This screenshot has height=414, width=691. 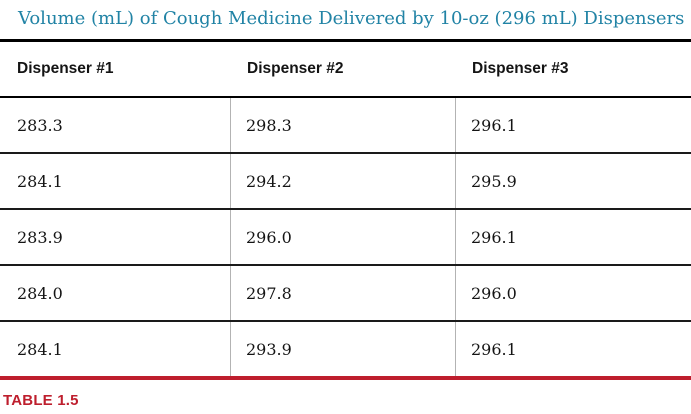 What do you see at coordinates (342, 181) in the screenshot?
I see `table-cell: 294.2` at bounding box center [342, 181].